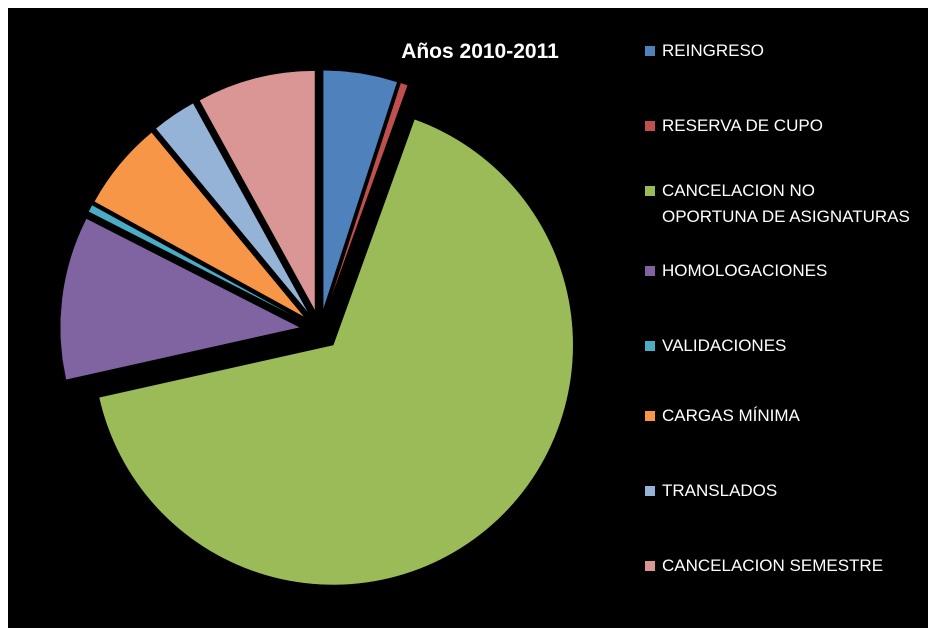 Image resolution: width=935 pixels, height=634 pixels. Describe the element at coordinates (480, 51) in the screenshot. I see `chart-title: Años 2010-2011` at that location.